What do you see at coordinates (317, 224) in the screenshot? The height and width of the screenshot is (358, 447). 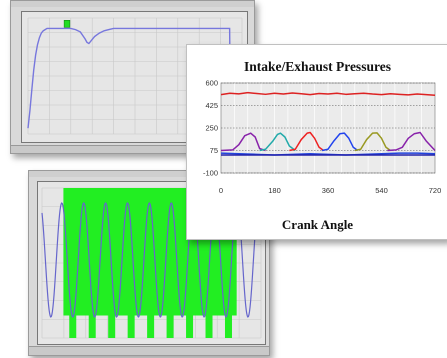 I see `x-axis-label: Crank Angle` at bounding box center [317, 224].